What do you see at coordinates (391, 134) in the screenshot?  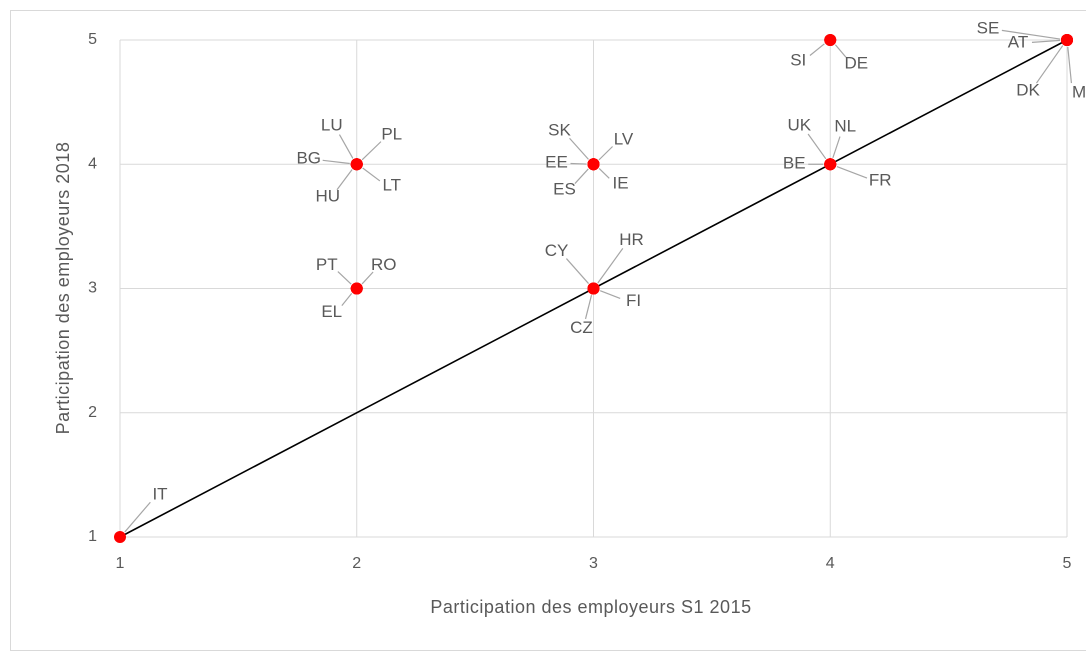 I see `point-label: PL` at bounding box center [391, 134].